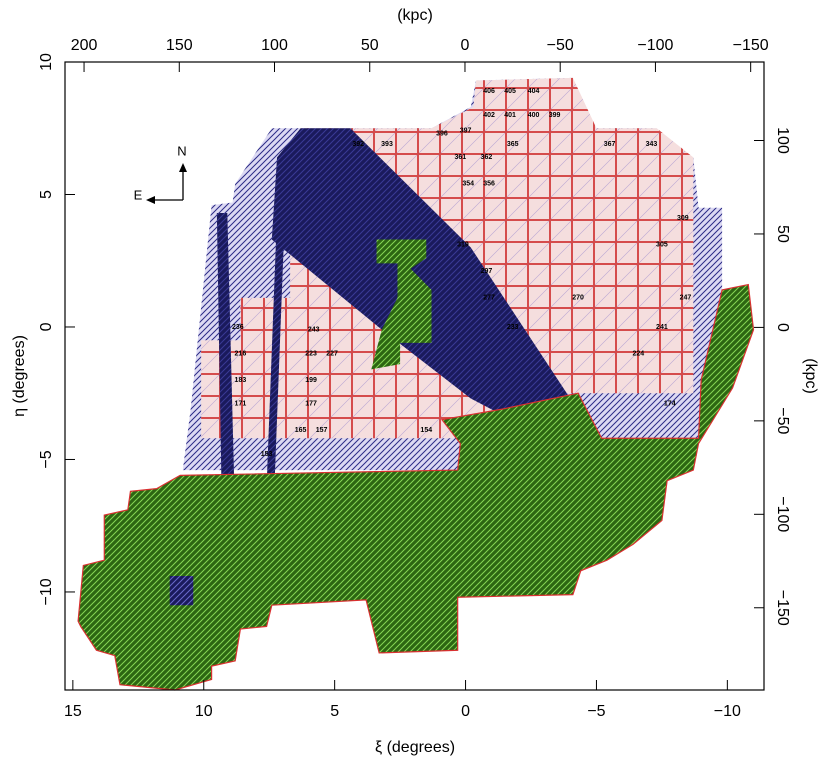 This screenshot has height=774, width=830. What do you see at coordinates (46, 194) in the screenshot?
I see `y-tick-label: 5` at bounding box center [46, 194].